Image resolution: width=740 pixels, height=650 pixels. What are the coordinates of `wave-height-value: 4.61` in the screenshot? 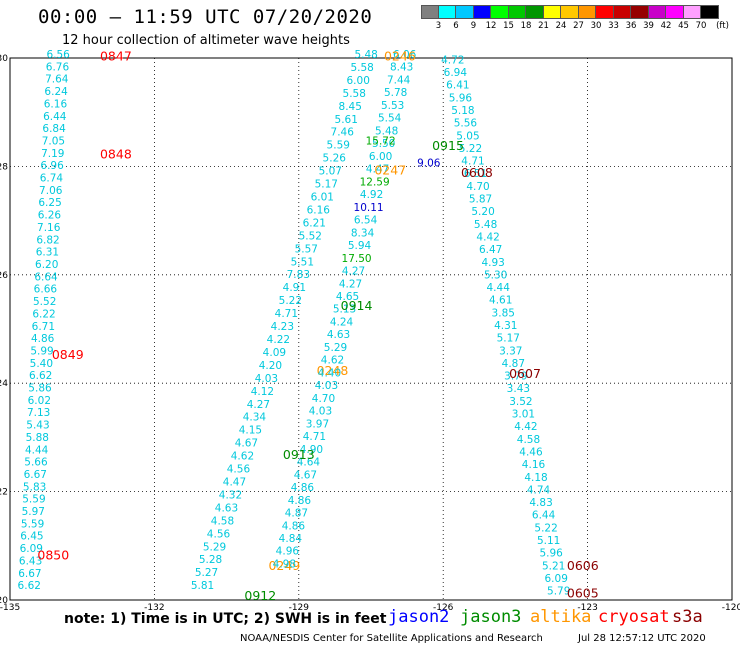 It's located at (500, 301).